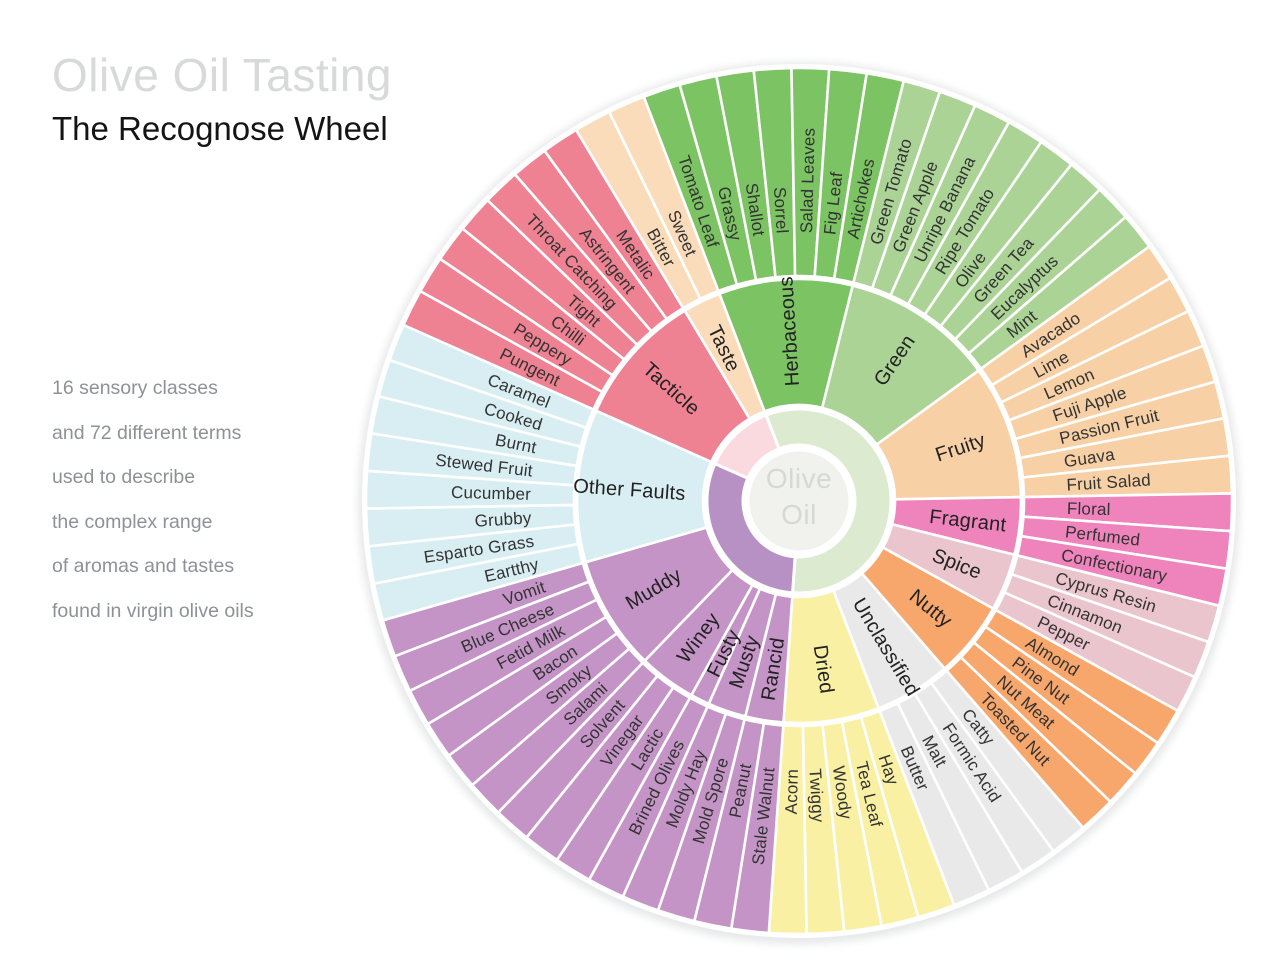 The width and height of the screenshot is (1280, 979). I want to click on description-line: found in virgin olive oils, so click(153, 610).